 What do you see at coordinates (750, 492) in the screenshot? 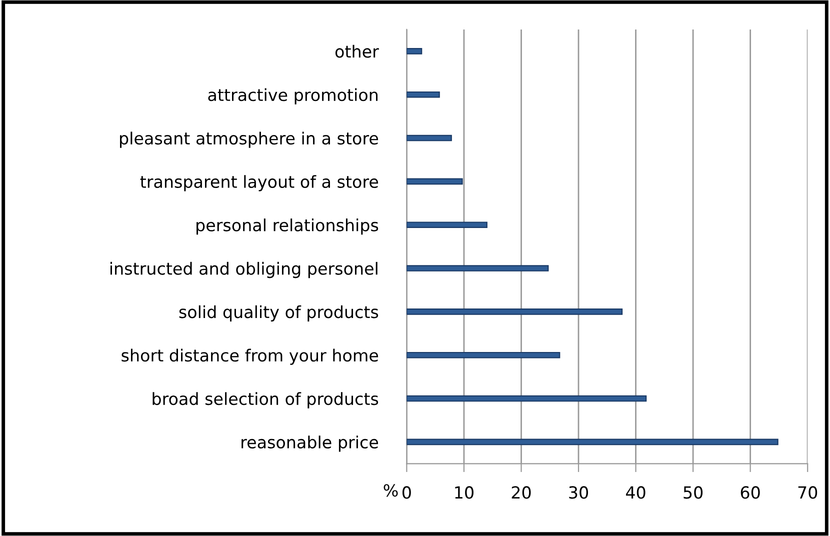
I see `x-tick-label: 60` at bounding box center [750, 492].